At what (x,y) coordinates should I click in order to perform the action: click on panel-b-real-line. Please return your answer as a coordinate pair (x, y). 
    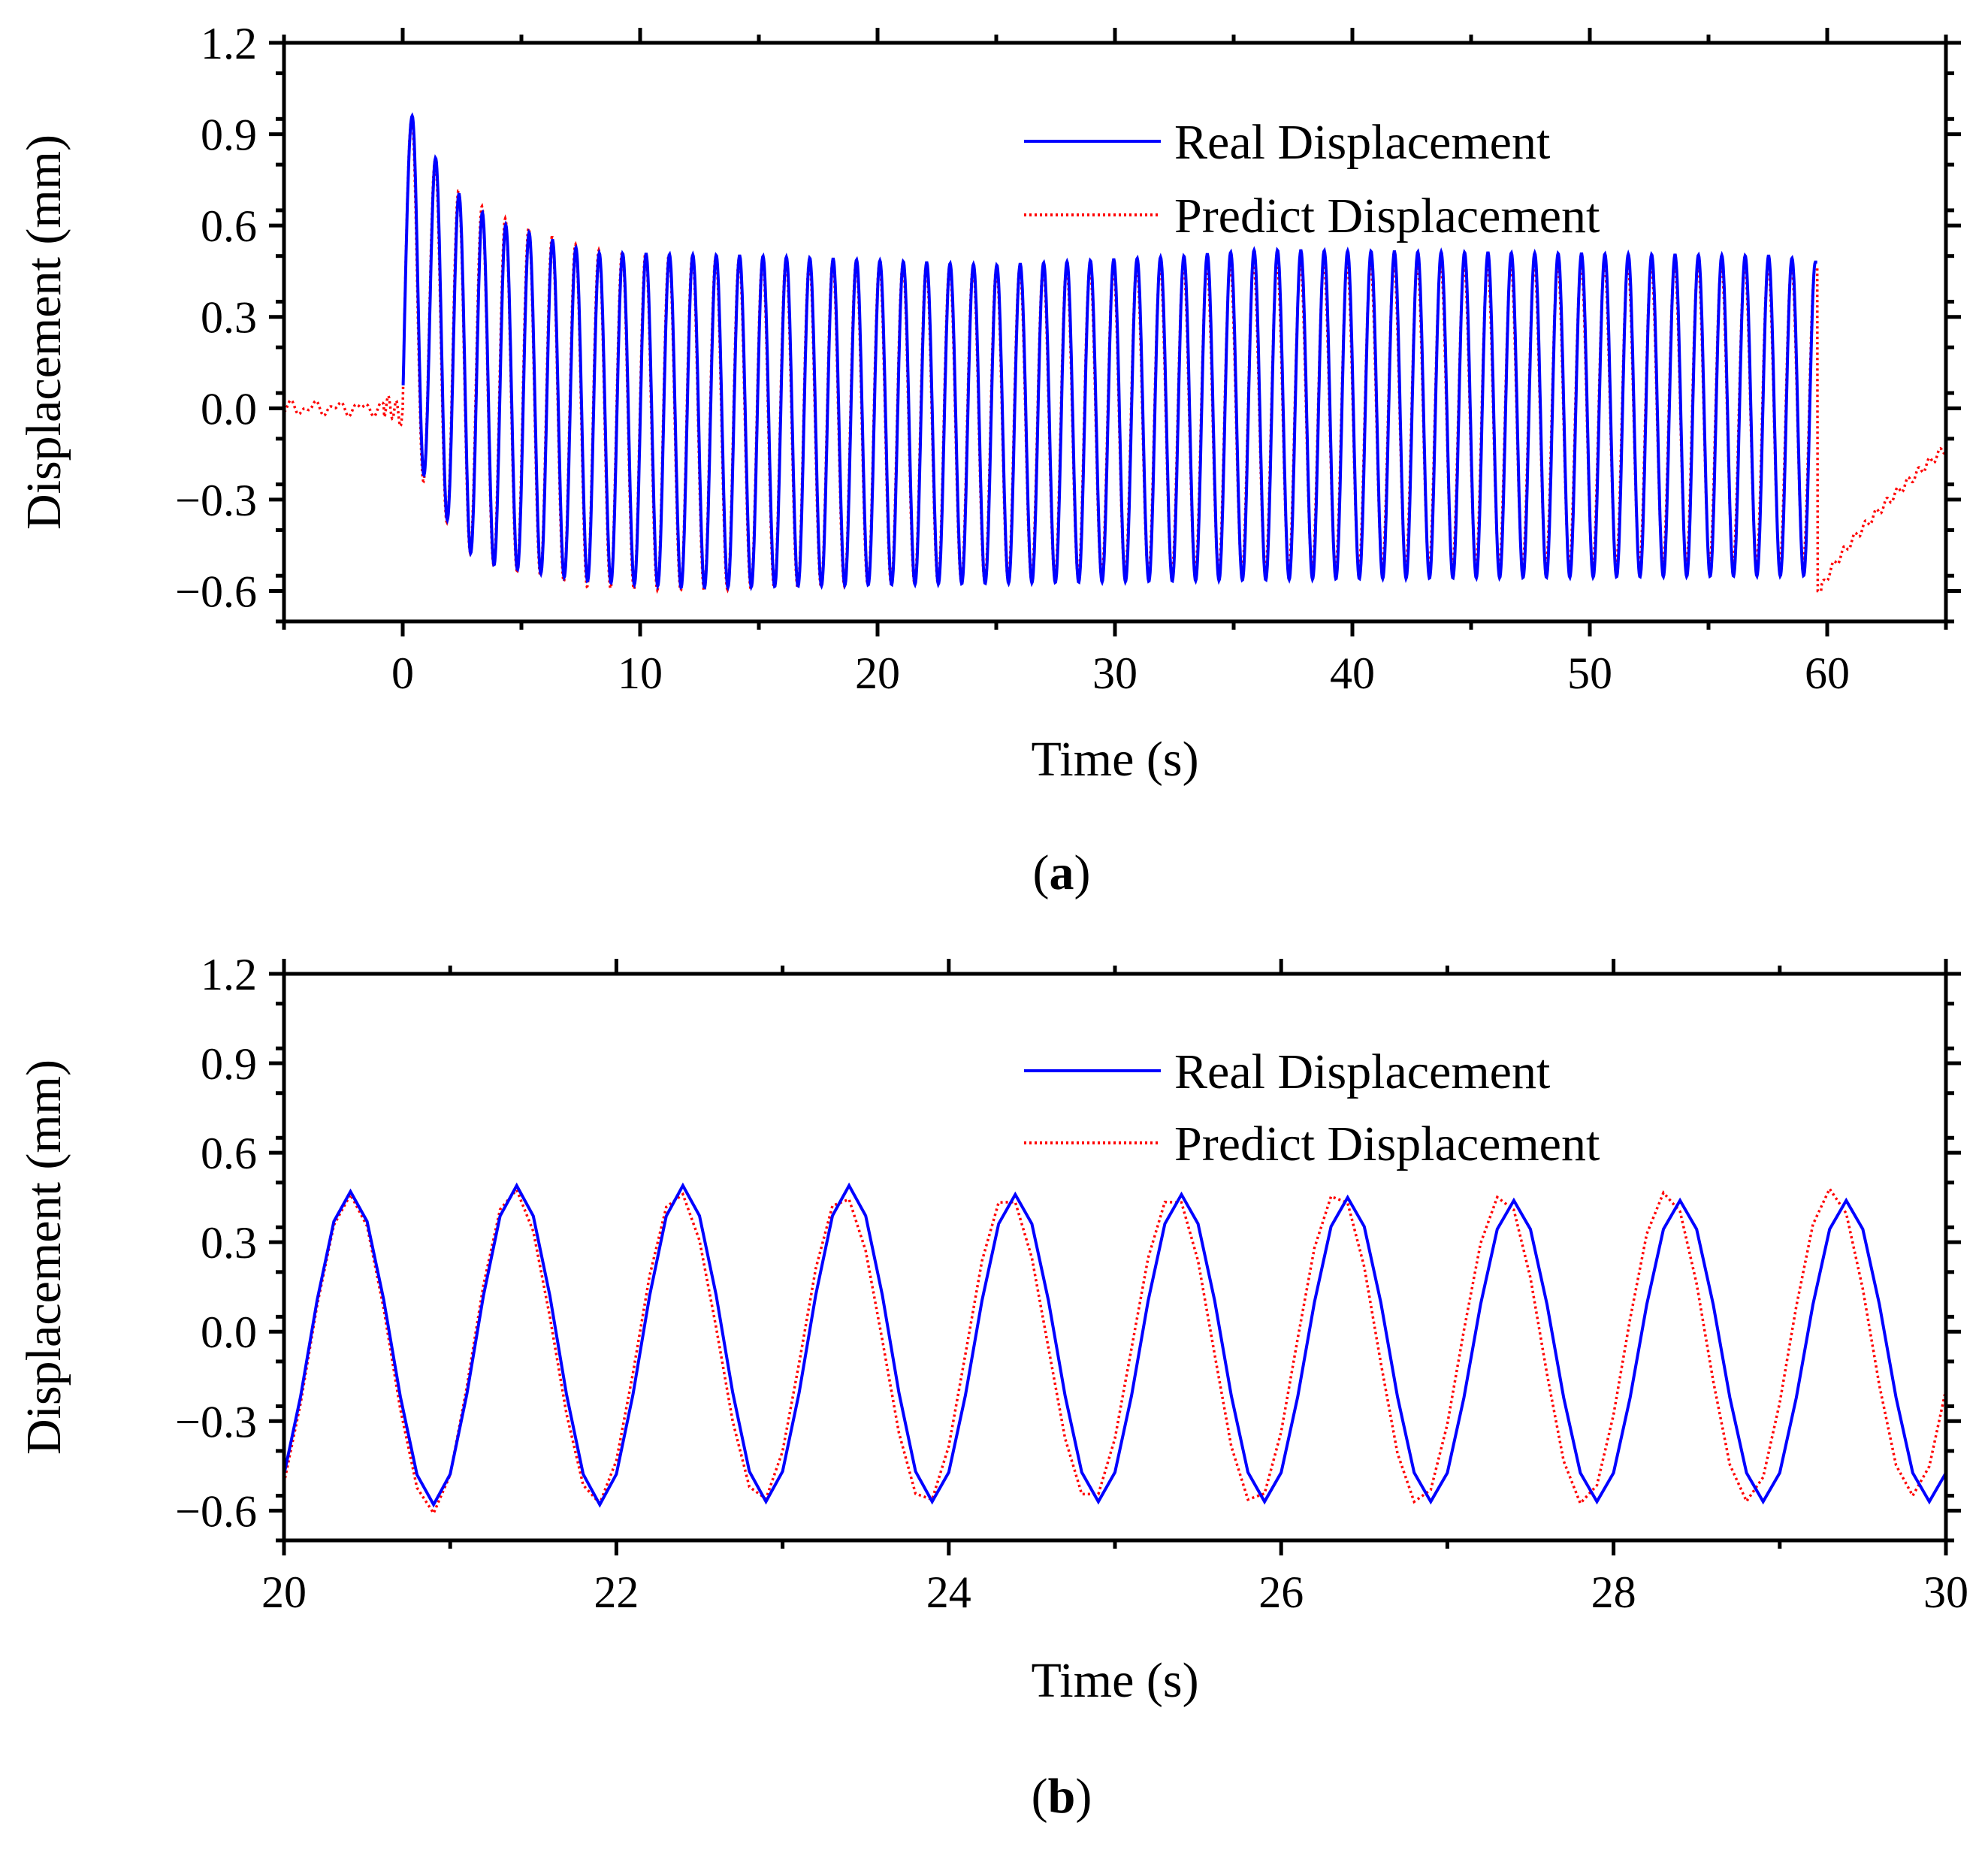
    Looking at the image, I should click on (1115, 1345).